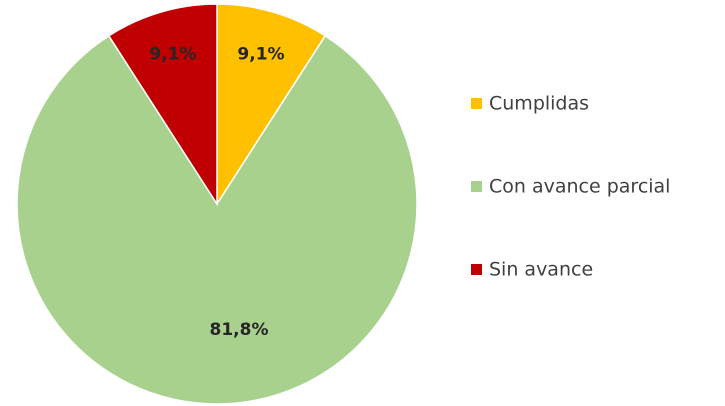  I want to click on slice-label-cumplidas: 9,1%, so click(260, 54).